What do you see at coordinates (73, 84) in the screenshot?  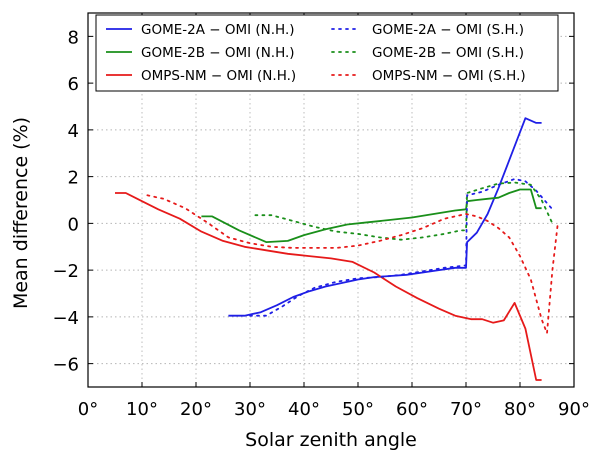 I see `y-tick-label: 6` at bounding box center [73, 84].